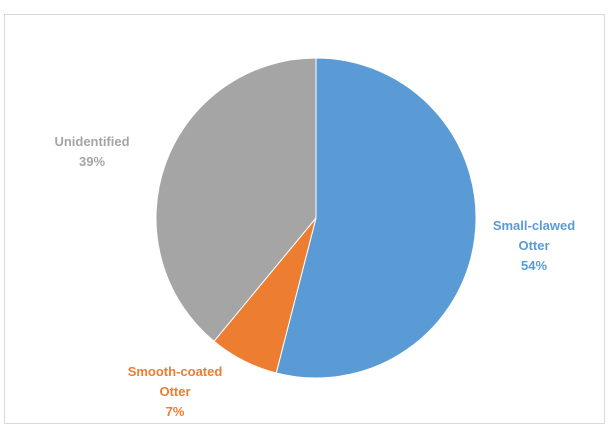  What do you see at coordinates (534, 225) in the screenshot?
I see `data-label-line: Small-clawed` at bounding box center [534, 225].